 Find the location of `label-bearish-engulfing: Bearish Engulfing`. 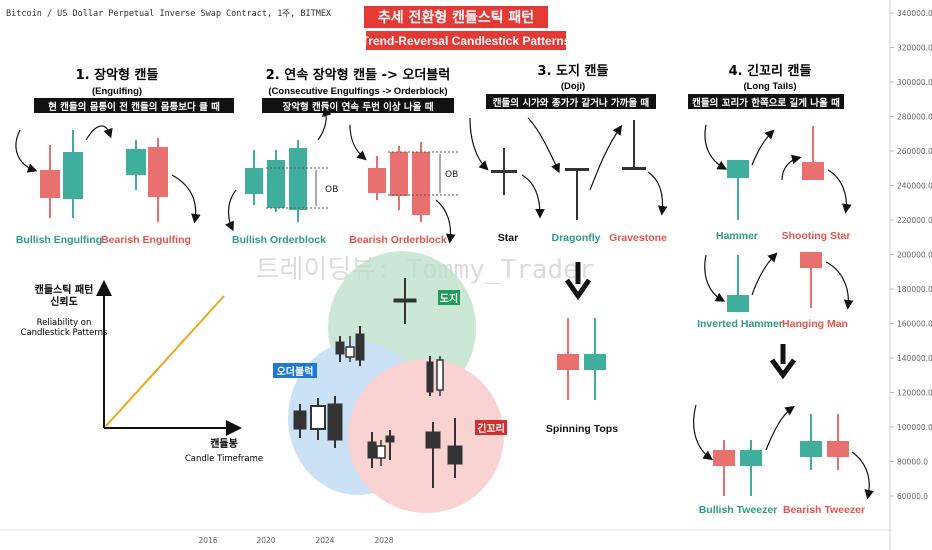

label-bearish-engulfing: Bearish Engulfing is located at coordinates (146, 240).